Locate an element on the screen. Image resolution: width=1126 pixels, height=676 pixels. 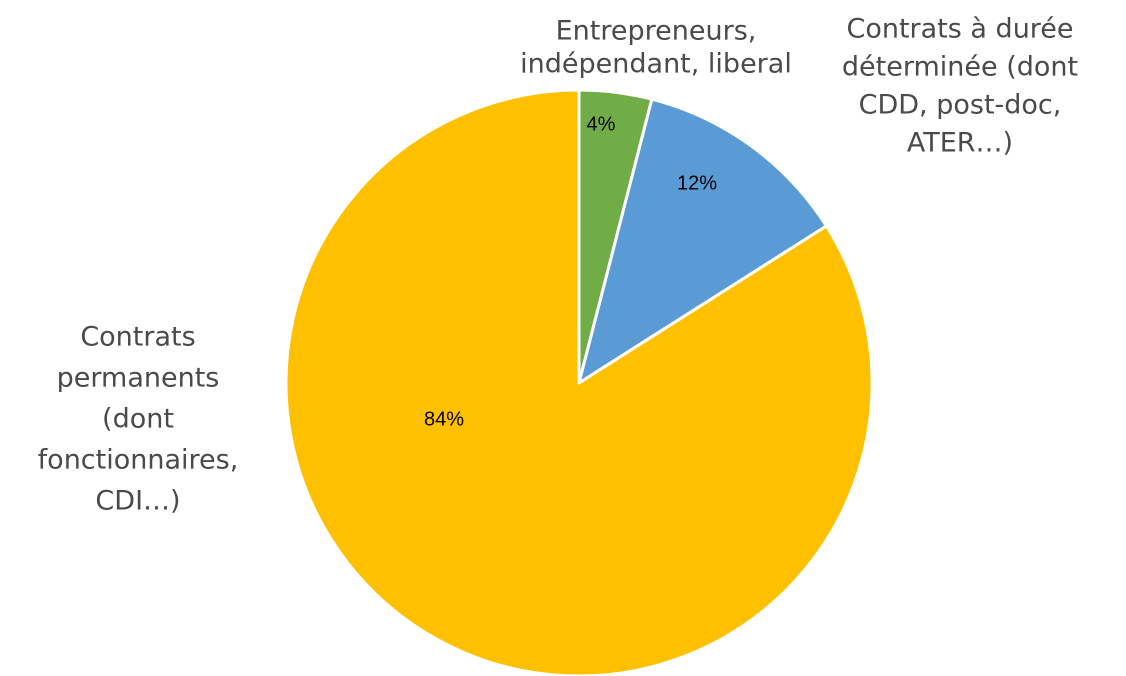
category-label-line: Contrats à durée is located at coordinates (959, 29).